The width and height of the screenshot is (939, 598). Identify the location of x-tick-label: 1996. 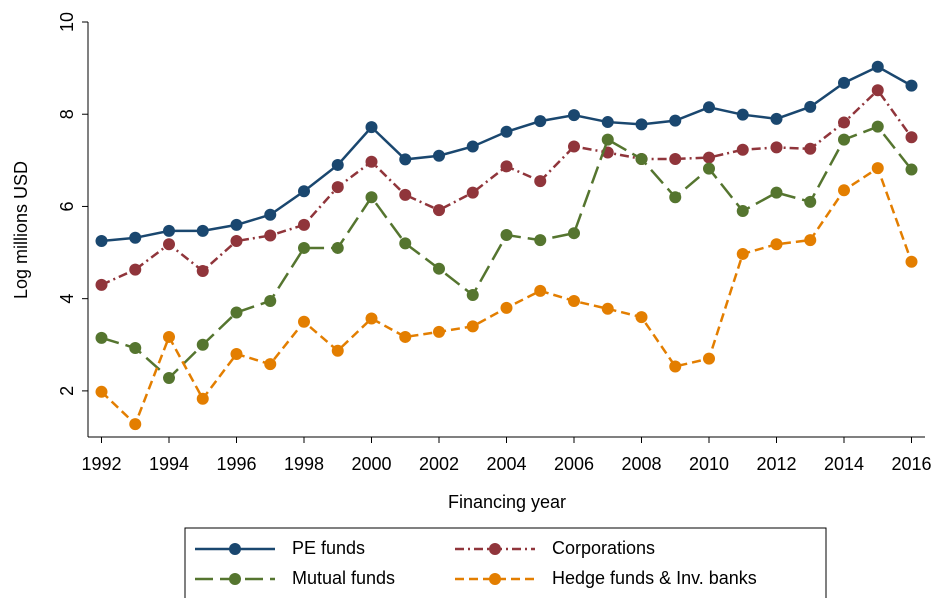
(236, 464).